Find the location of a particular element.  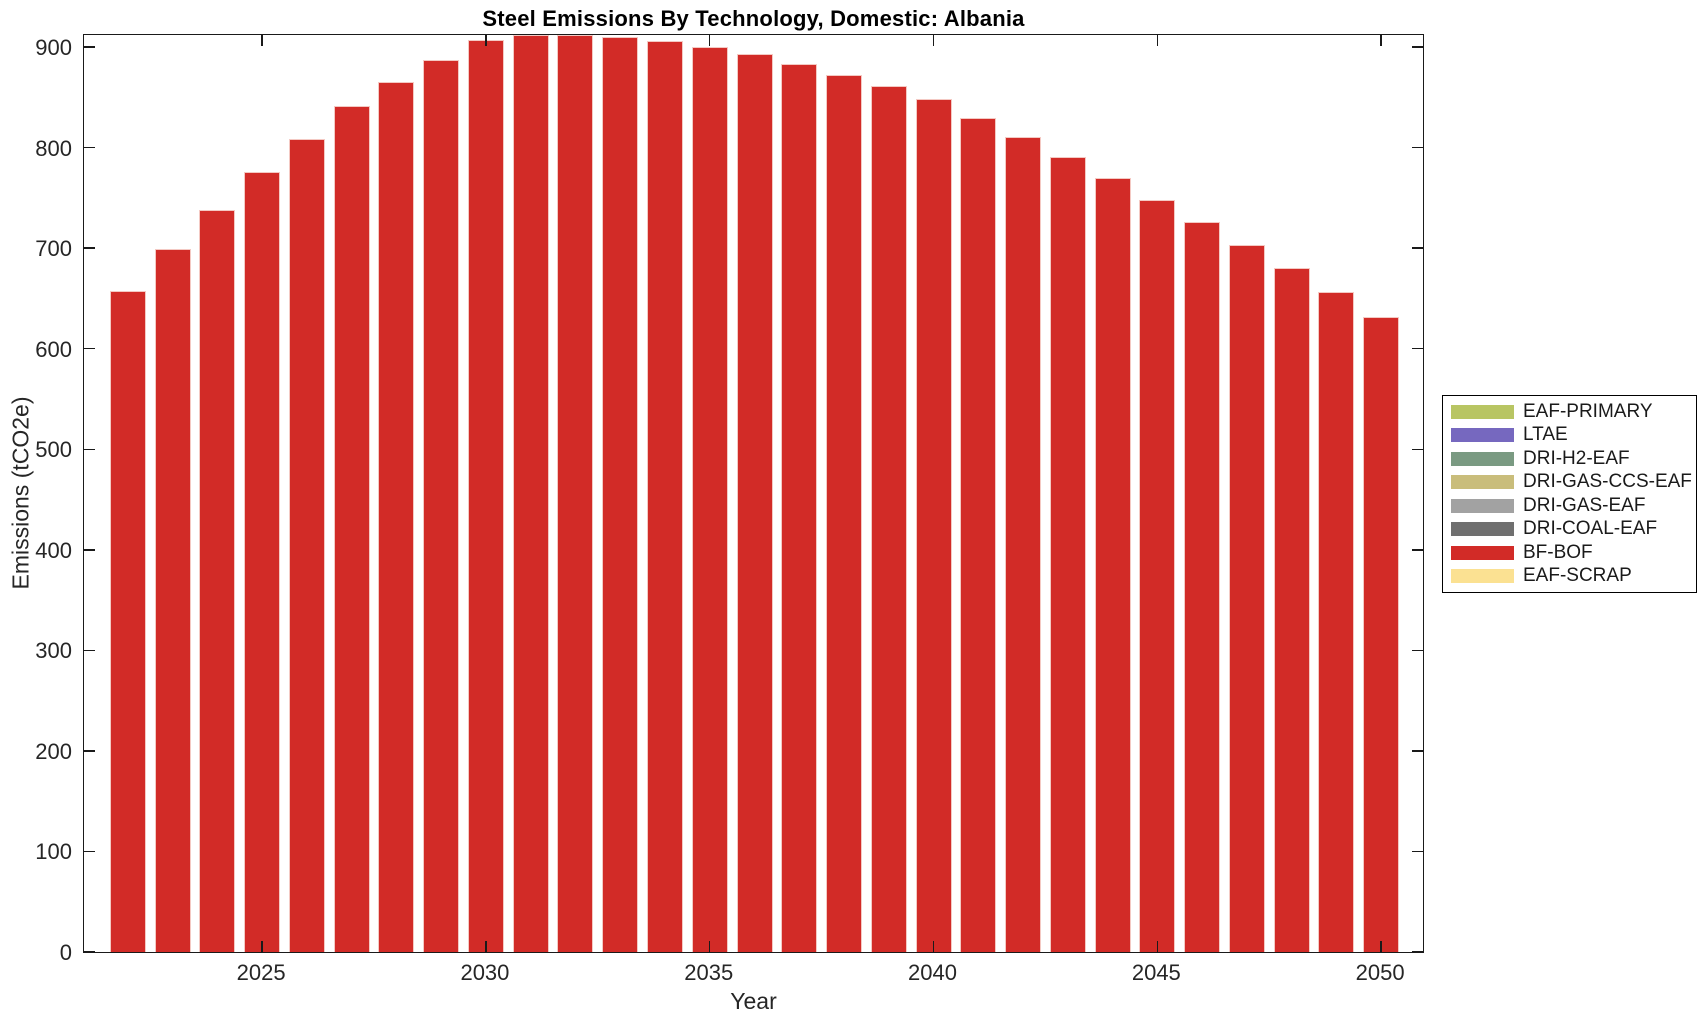

bar-2045 is located at coordinates (1157, 575).